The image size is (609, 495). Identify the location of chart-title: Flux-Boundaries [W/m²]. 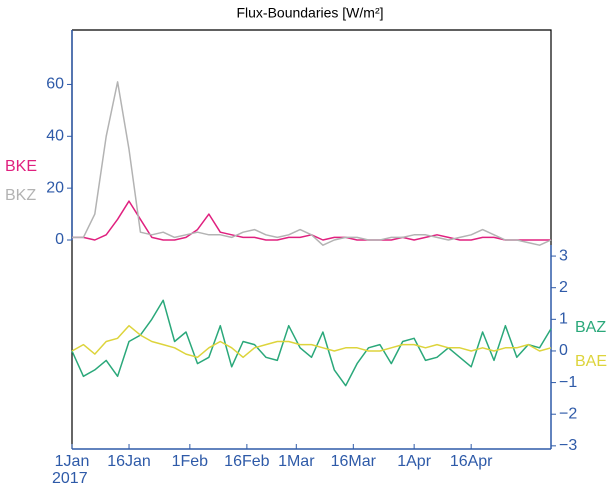
(309, 13).